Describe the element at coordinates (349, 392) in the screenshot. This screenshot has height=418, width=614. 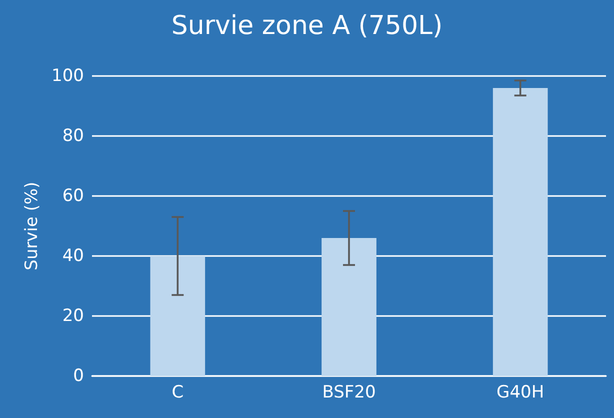
I see `x-tick-label: BSF20` at that location.